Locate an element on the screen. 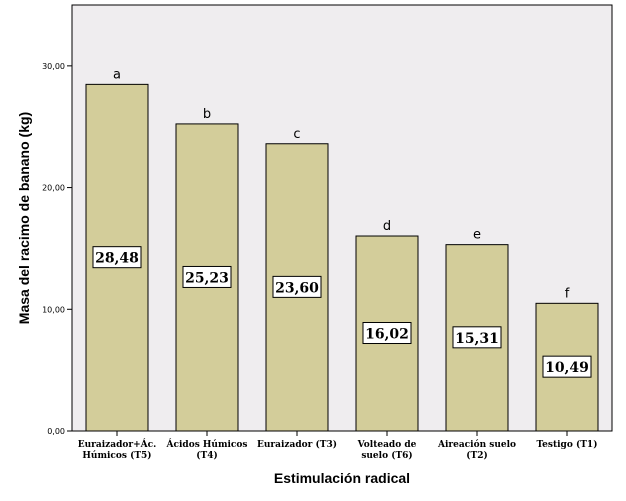 This screenshot has width=626, height=501. significance-letter: b is located at coordinates (207, 114).